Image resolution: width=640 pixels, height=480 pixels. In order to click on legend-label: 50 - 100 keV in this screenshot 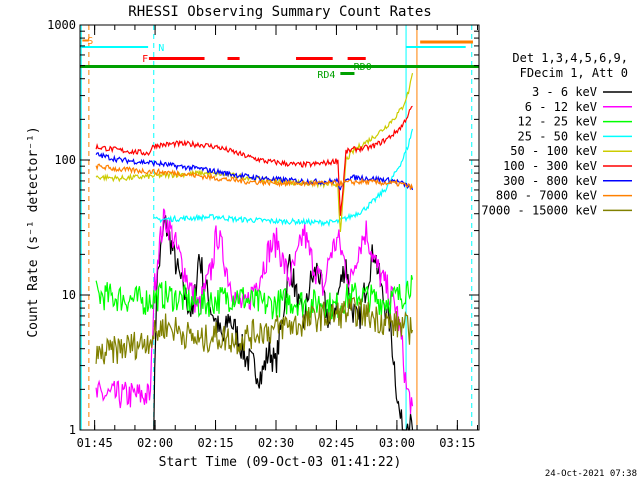, I will do `click(553, 151)`.